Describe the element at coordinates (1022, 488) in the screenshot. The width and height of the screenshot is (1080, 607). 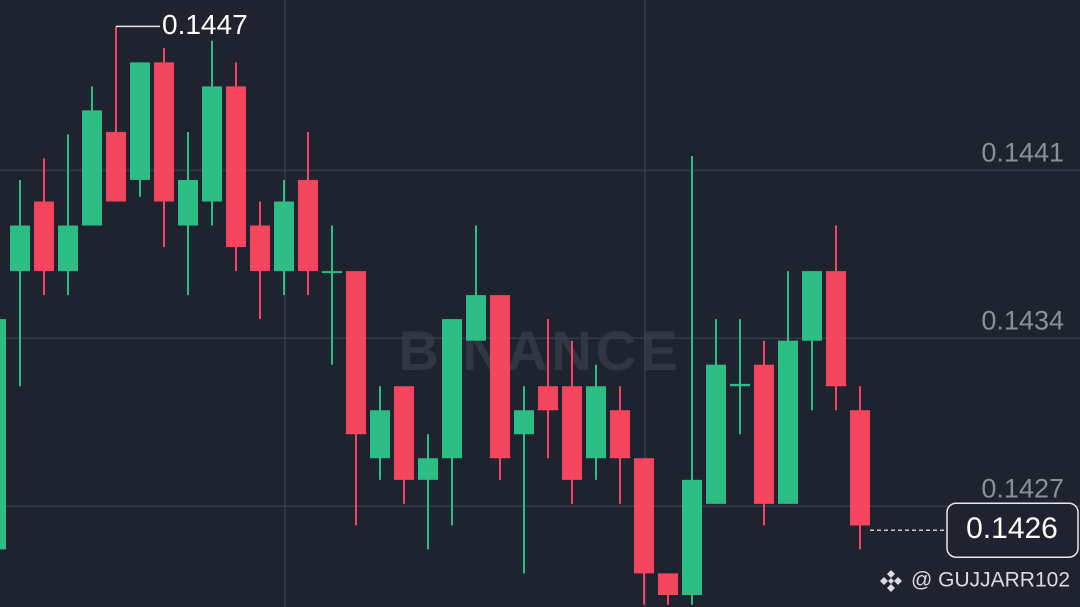
I see `y-tick-label: 0.1427` at that location.